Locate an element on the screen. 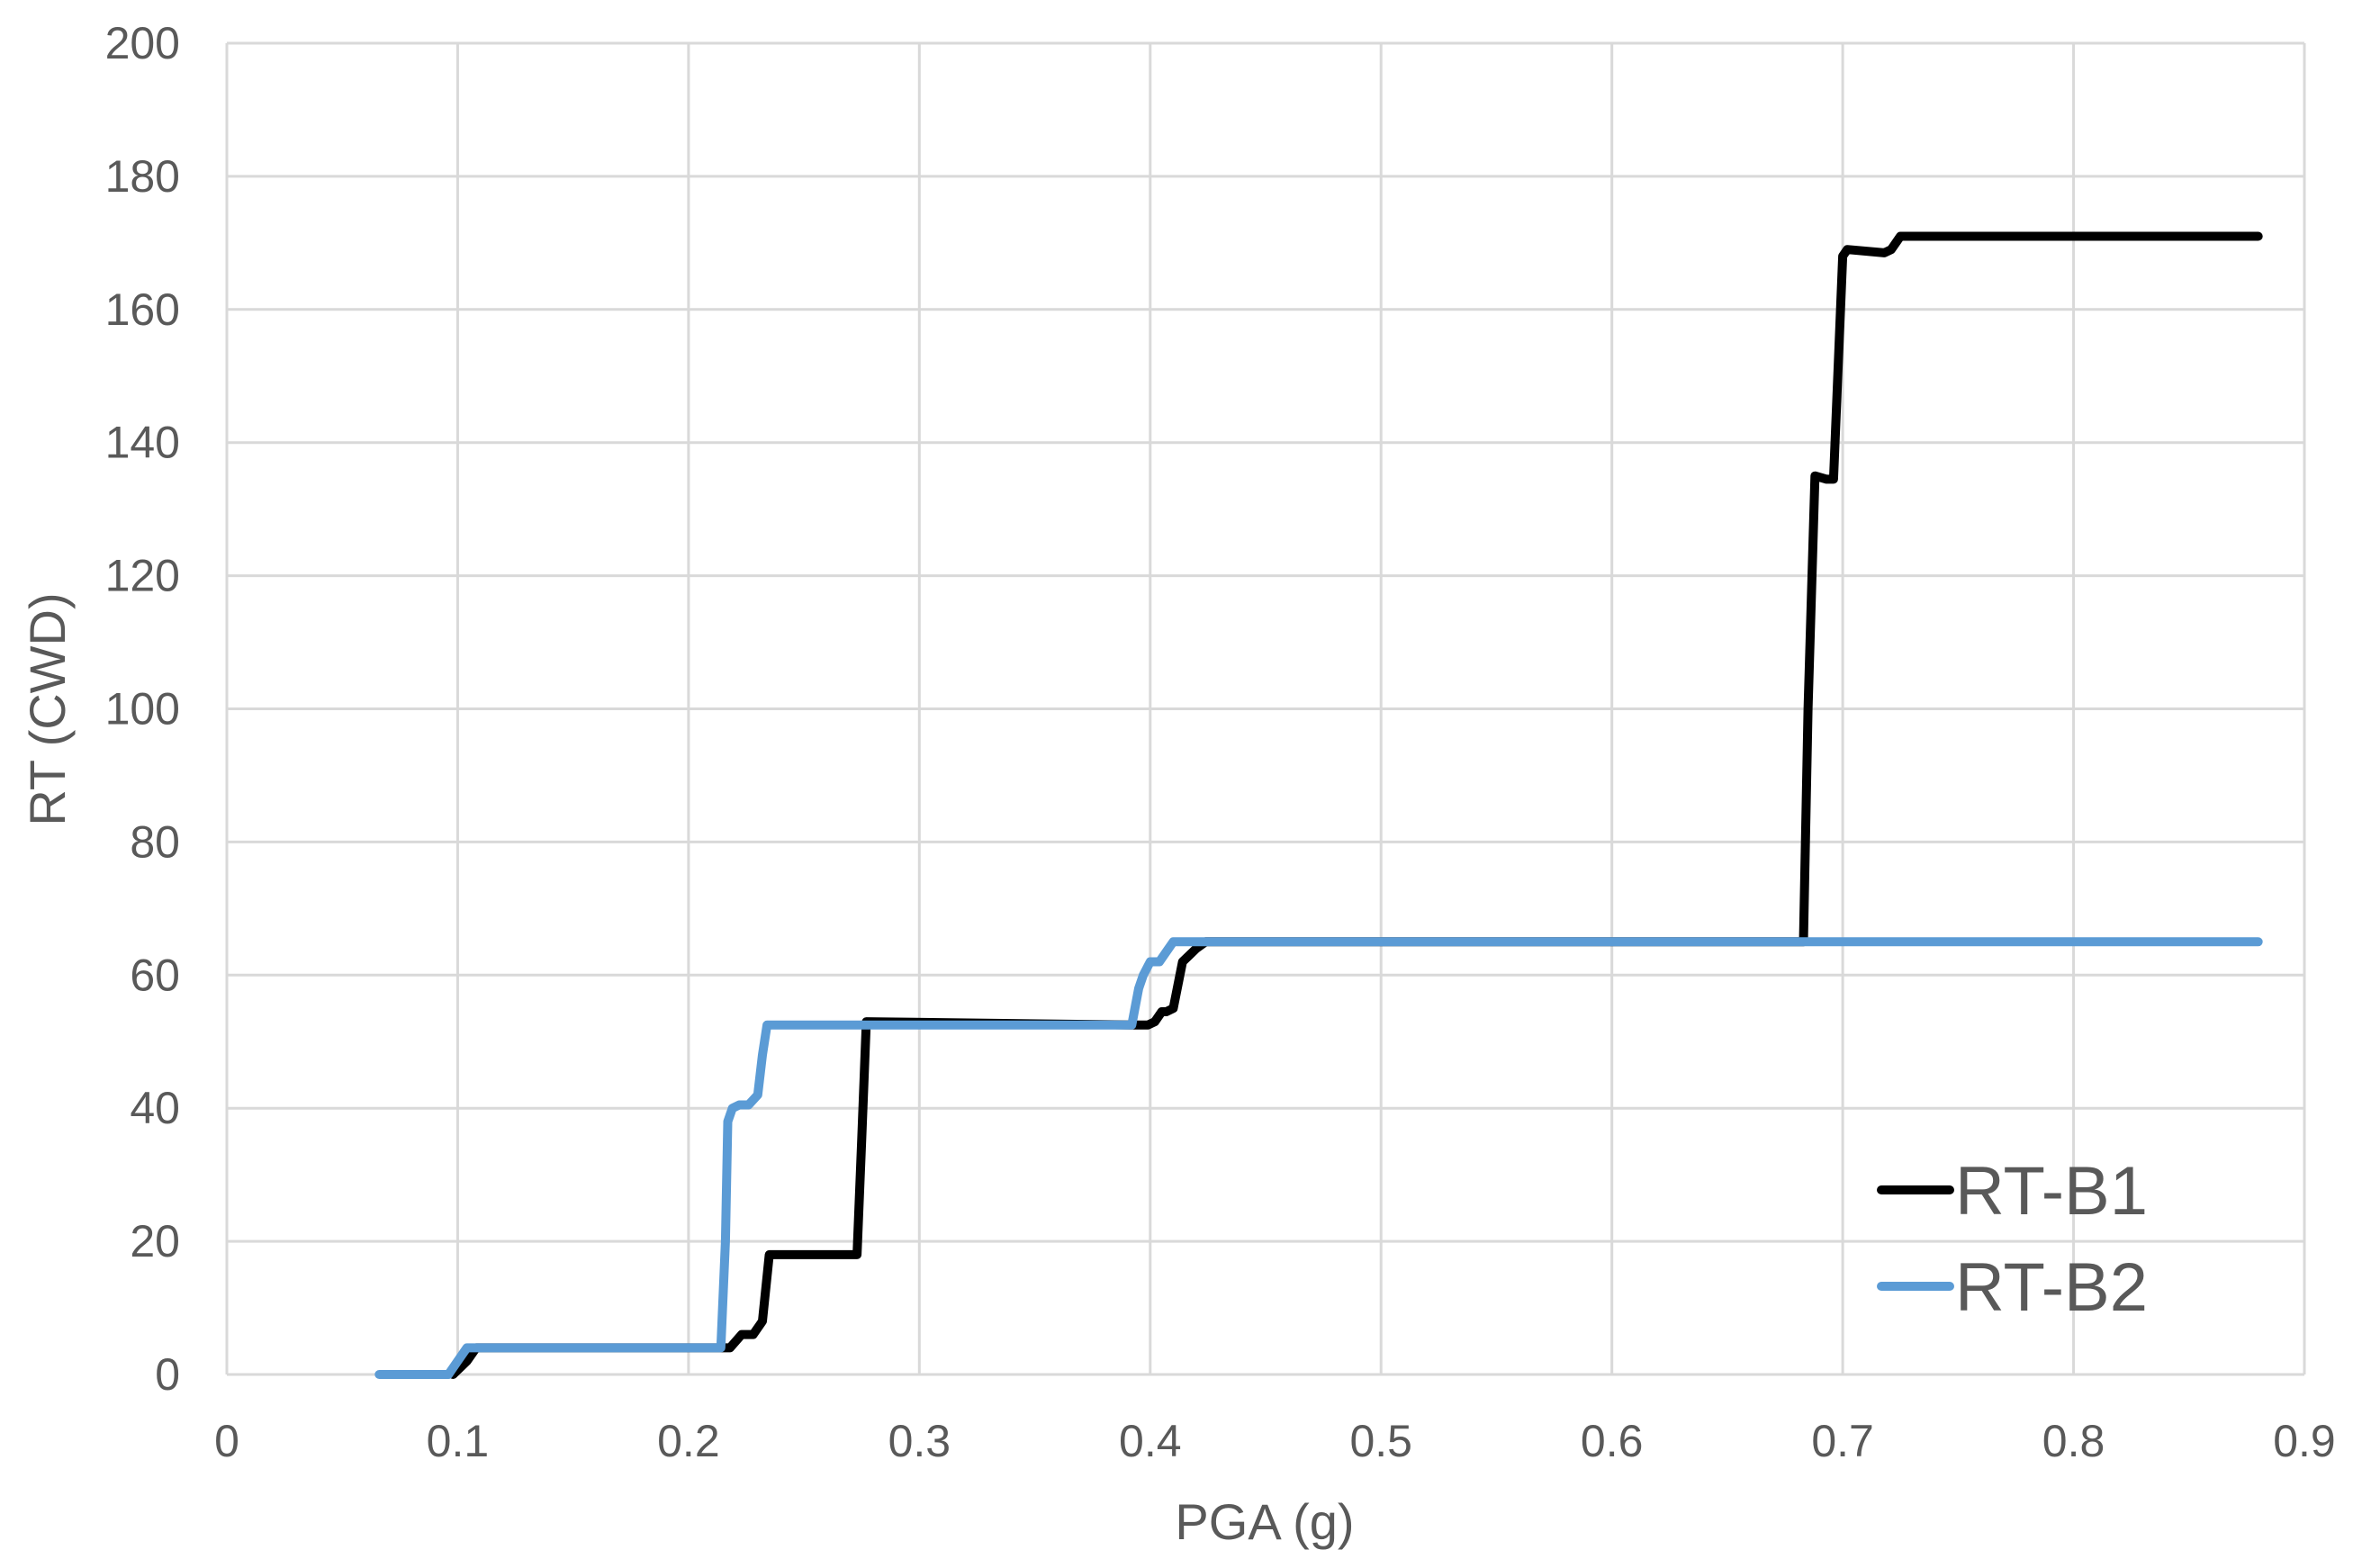  x-tick-label: 0.1 is located at coordinates (458, 1441).